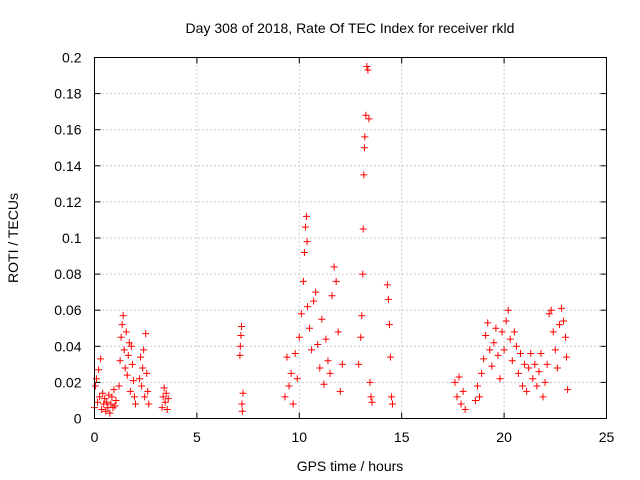 The width and height of the screenshot is (640, 480). Describe the element at coordinates (67, 202) in the screenshot. I see `y-tick-label: 0.12` at that location.